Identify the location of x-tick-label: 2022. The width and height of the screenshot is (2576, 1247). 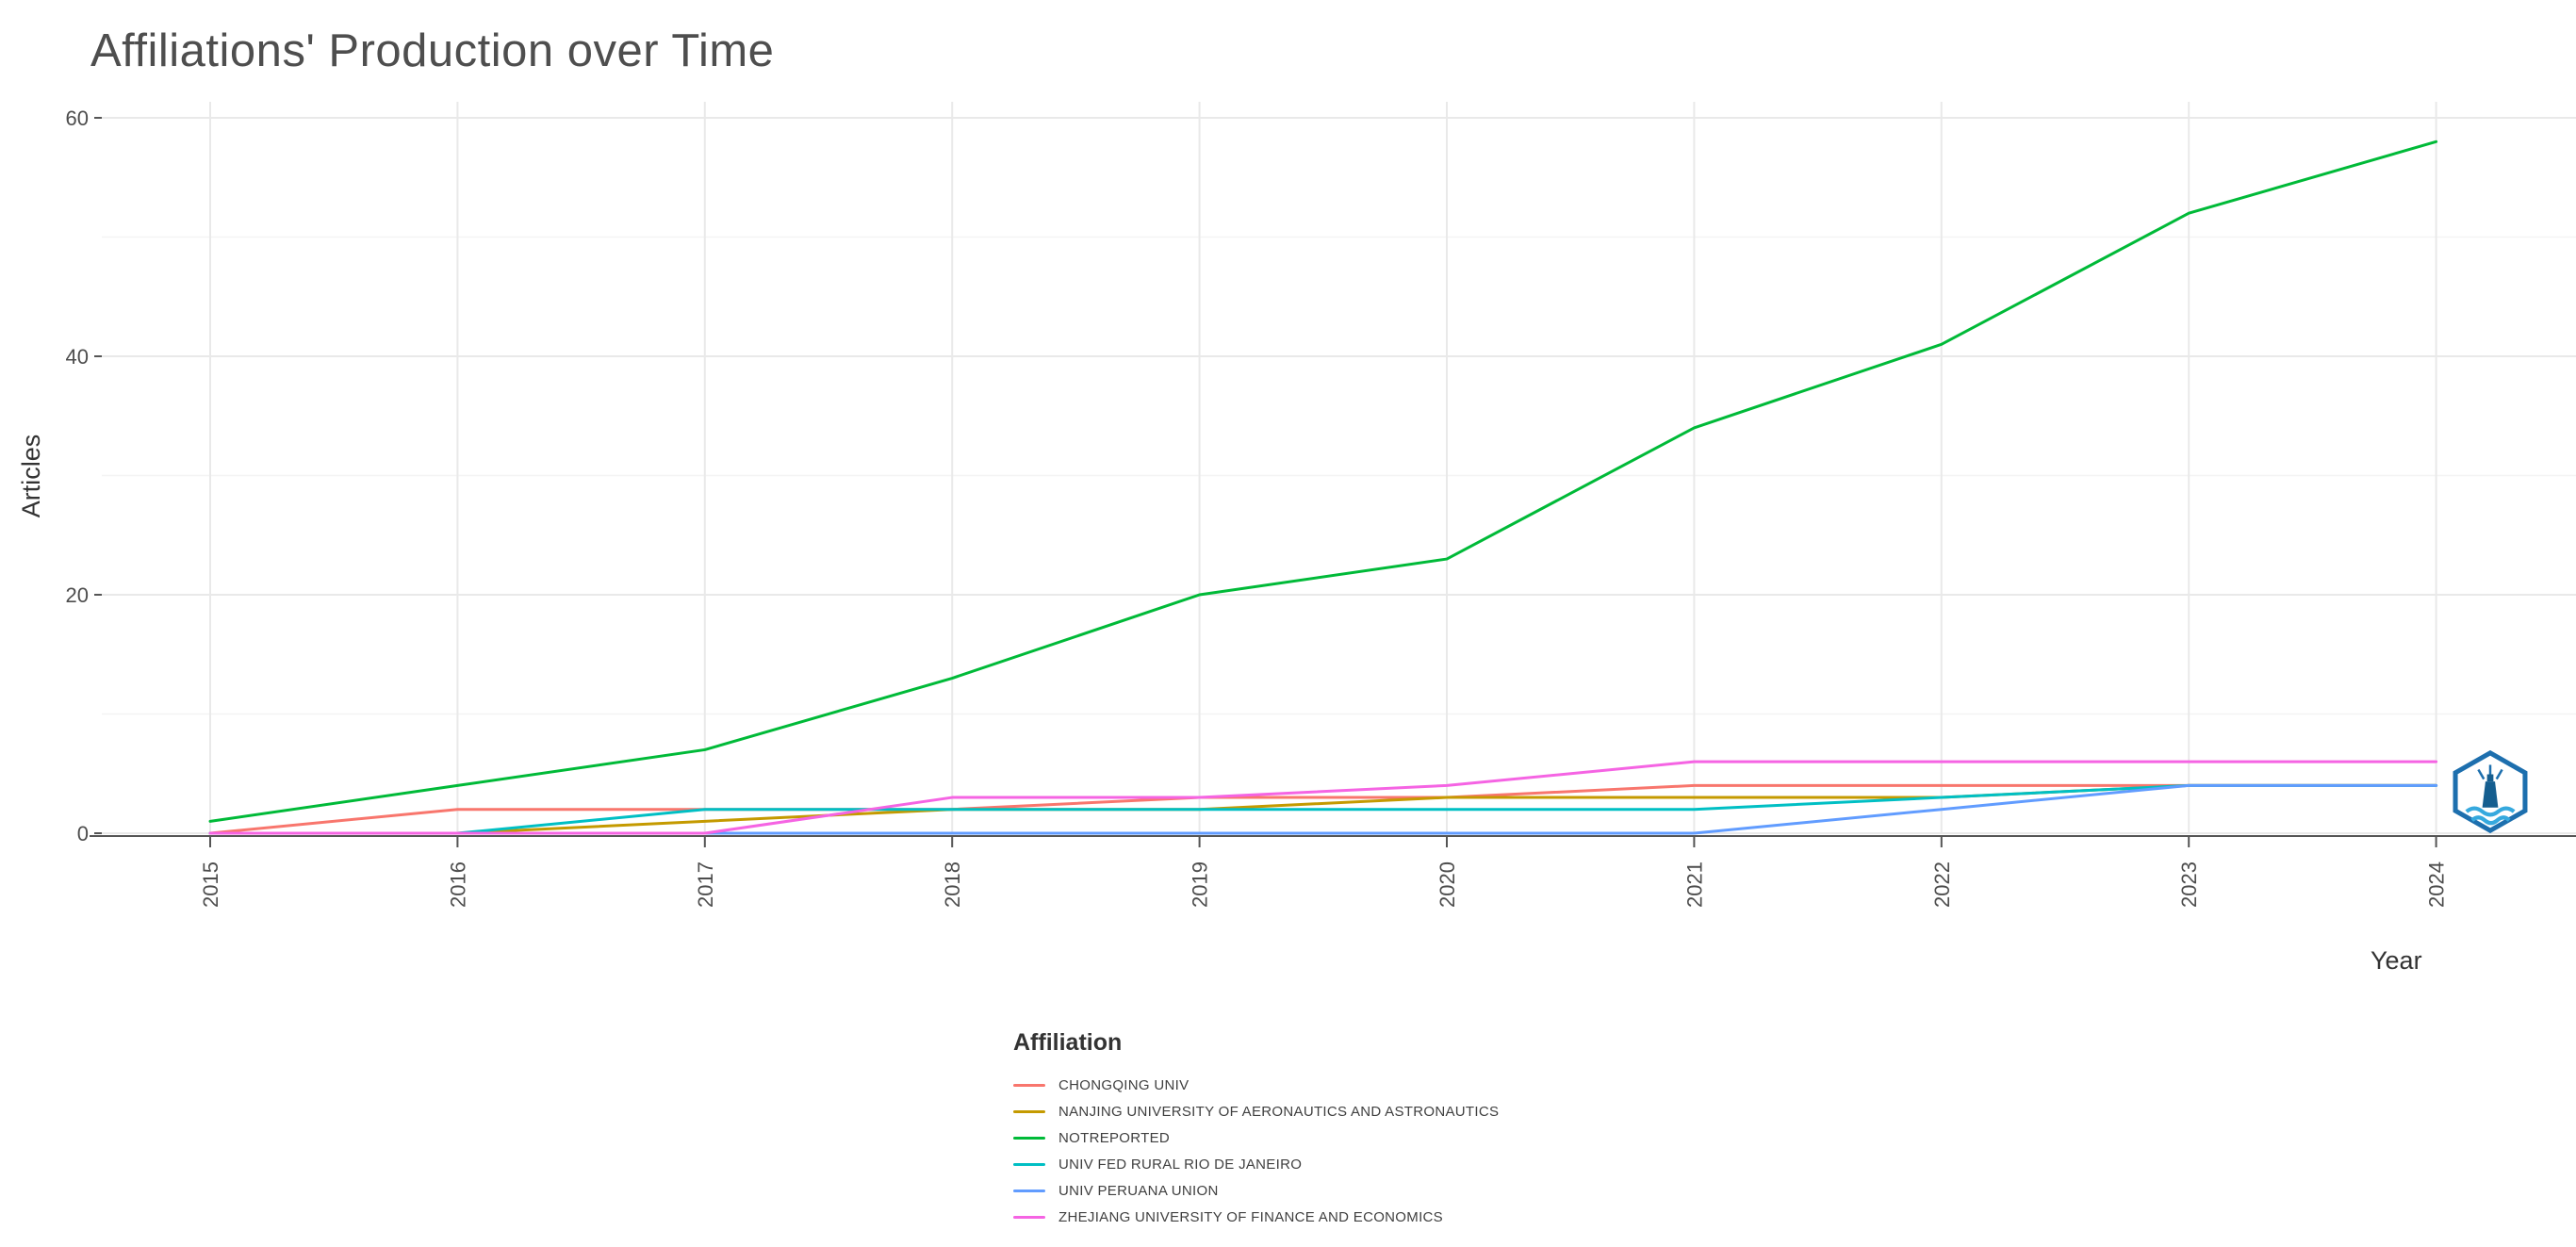
(1942, 884).